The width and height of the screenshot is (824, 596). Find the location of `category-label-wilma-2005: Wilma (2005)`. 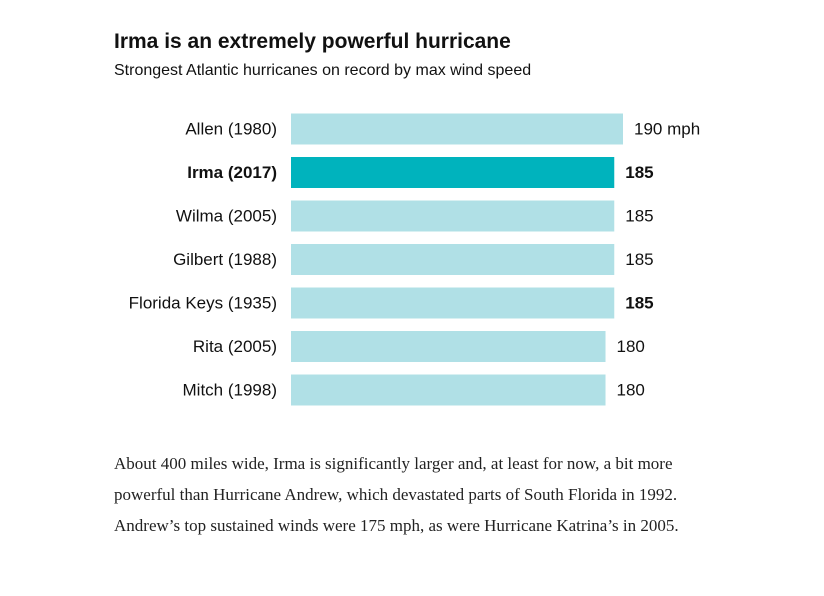

category-label-wilma-2005: Wilma (2005) is located at coordinates (226, 216).